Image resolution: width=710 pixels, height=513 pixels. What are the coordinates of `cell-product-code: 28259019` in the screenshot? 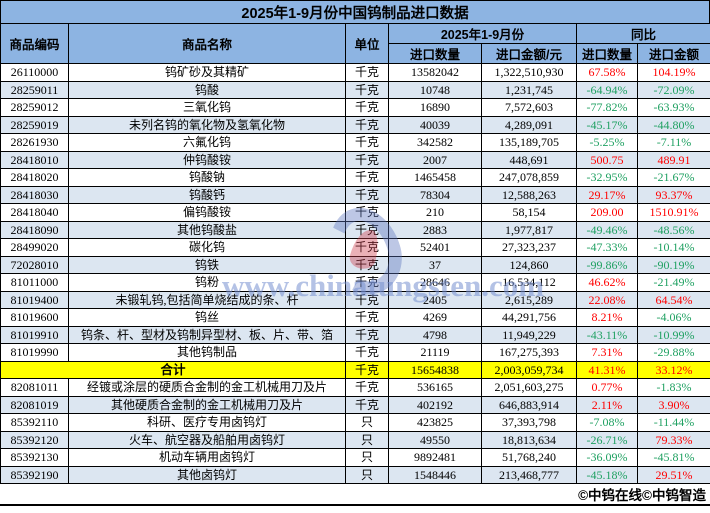 It's located at (34, 124).